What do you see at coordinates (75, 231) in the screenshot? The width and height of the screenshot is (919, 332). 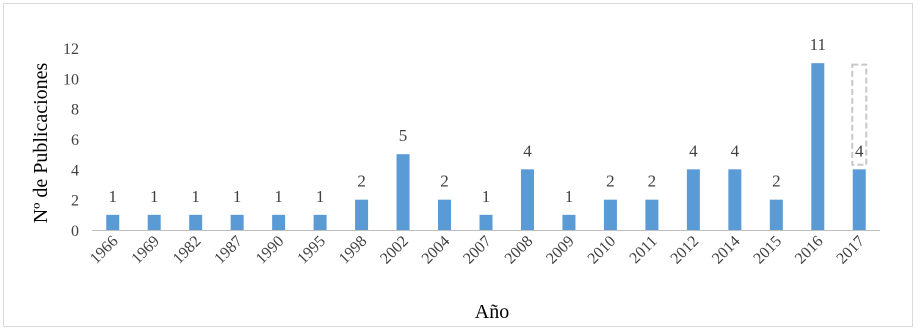 I see `y-tick-label: 0` at bounding box center [75, 231].